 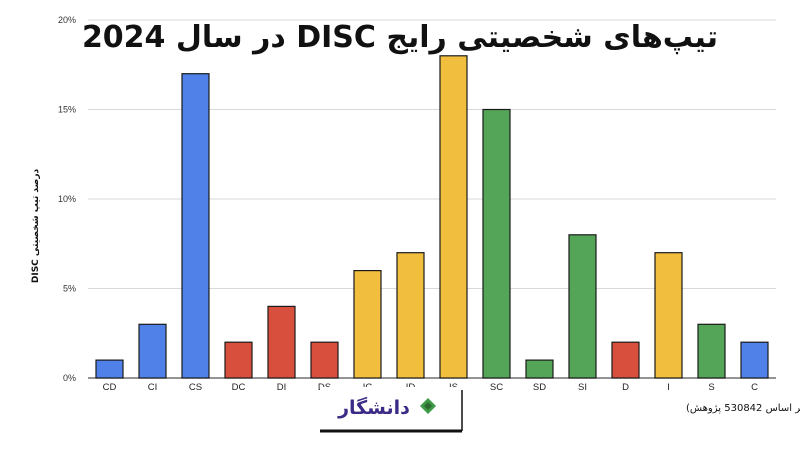 I want to click on x-tick-label: I, so click(x=668, y=387).